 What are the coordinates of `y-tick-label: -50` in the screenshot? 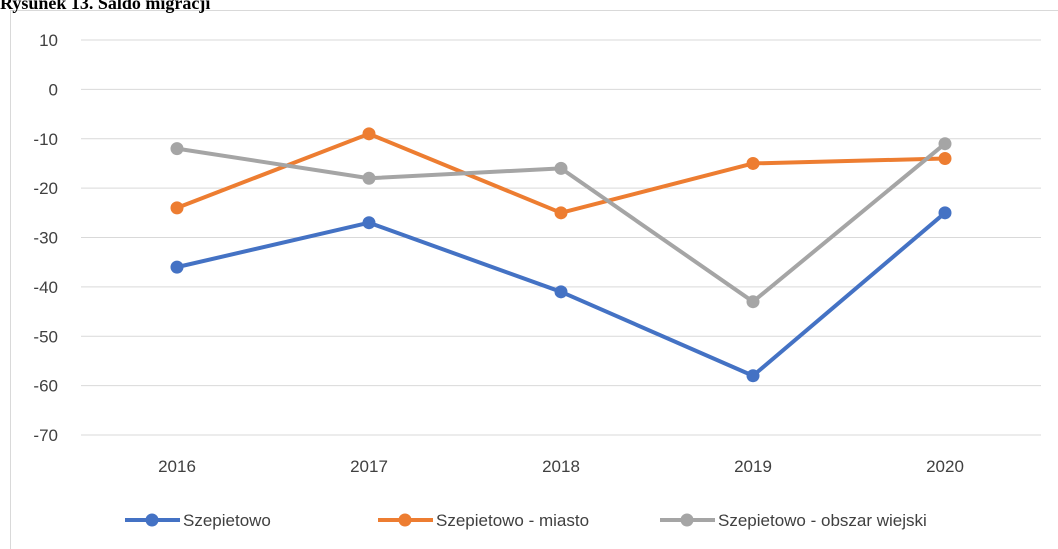 It's located at (45, 336).